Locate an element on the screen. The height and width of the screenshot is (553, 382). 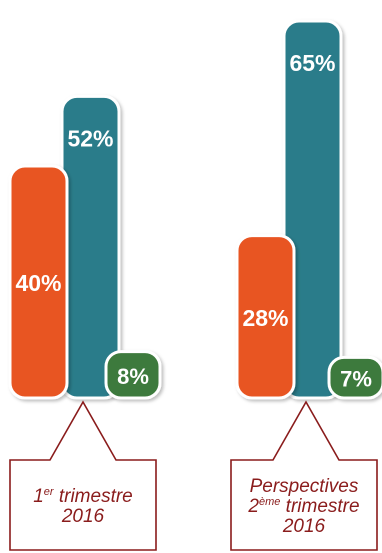
category-label-2-line-3: 2016 is located at coordinates (304, 526).